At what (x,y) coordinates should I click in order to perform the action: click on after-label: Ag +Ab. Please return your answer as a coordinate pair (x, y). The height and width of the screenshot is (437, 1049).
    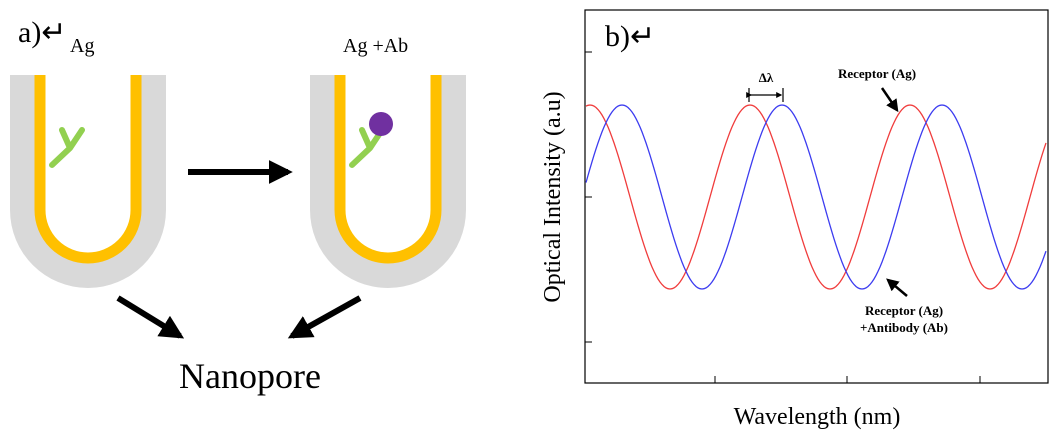
    Looking at the image, I should click on (375, 46).